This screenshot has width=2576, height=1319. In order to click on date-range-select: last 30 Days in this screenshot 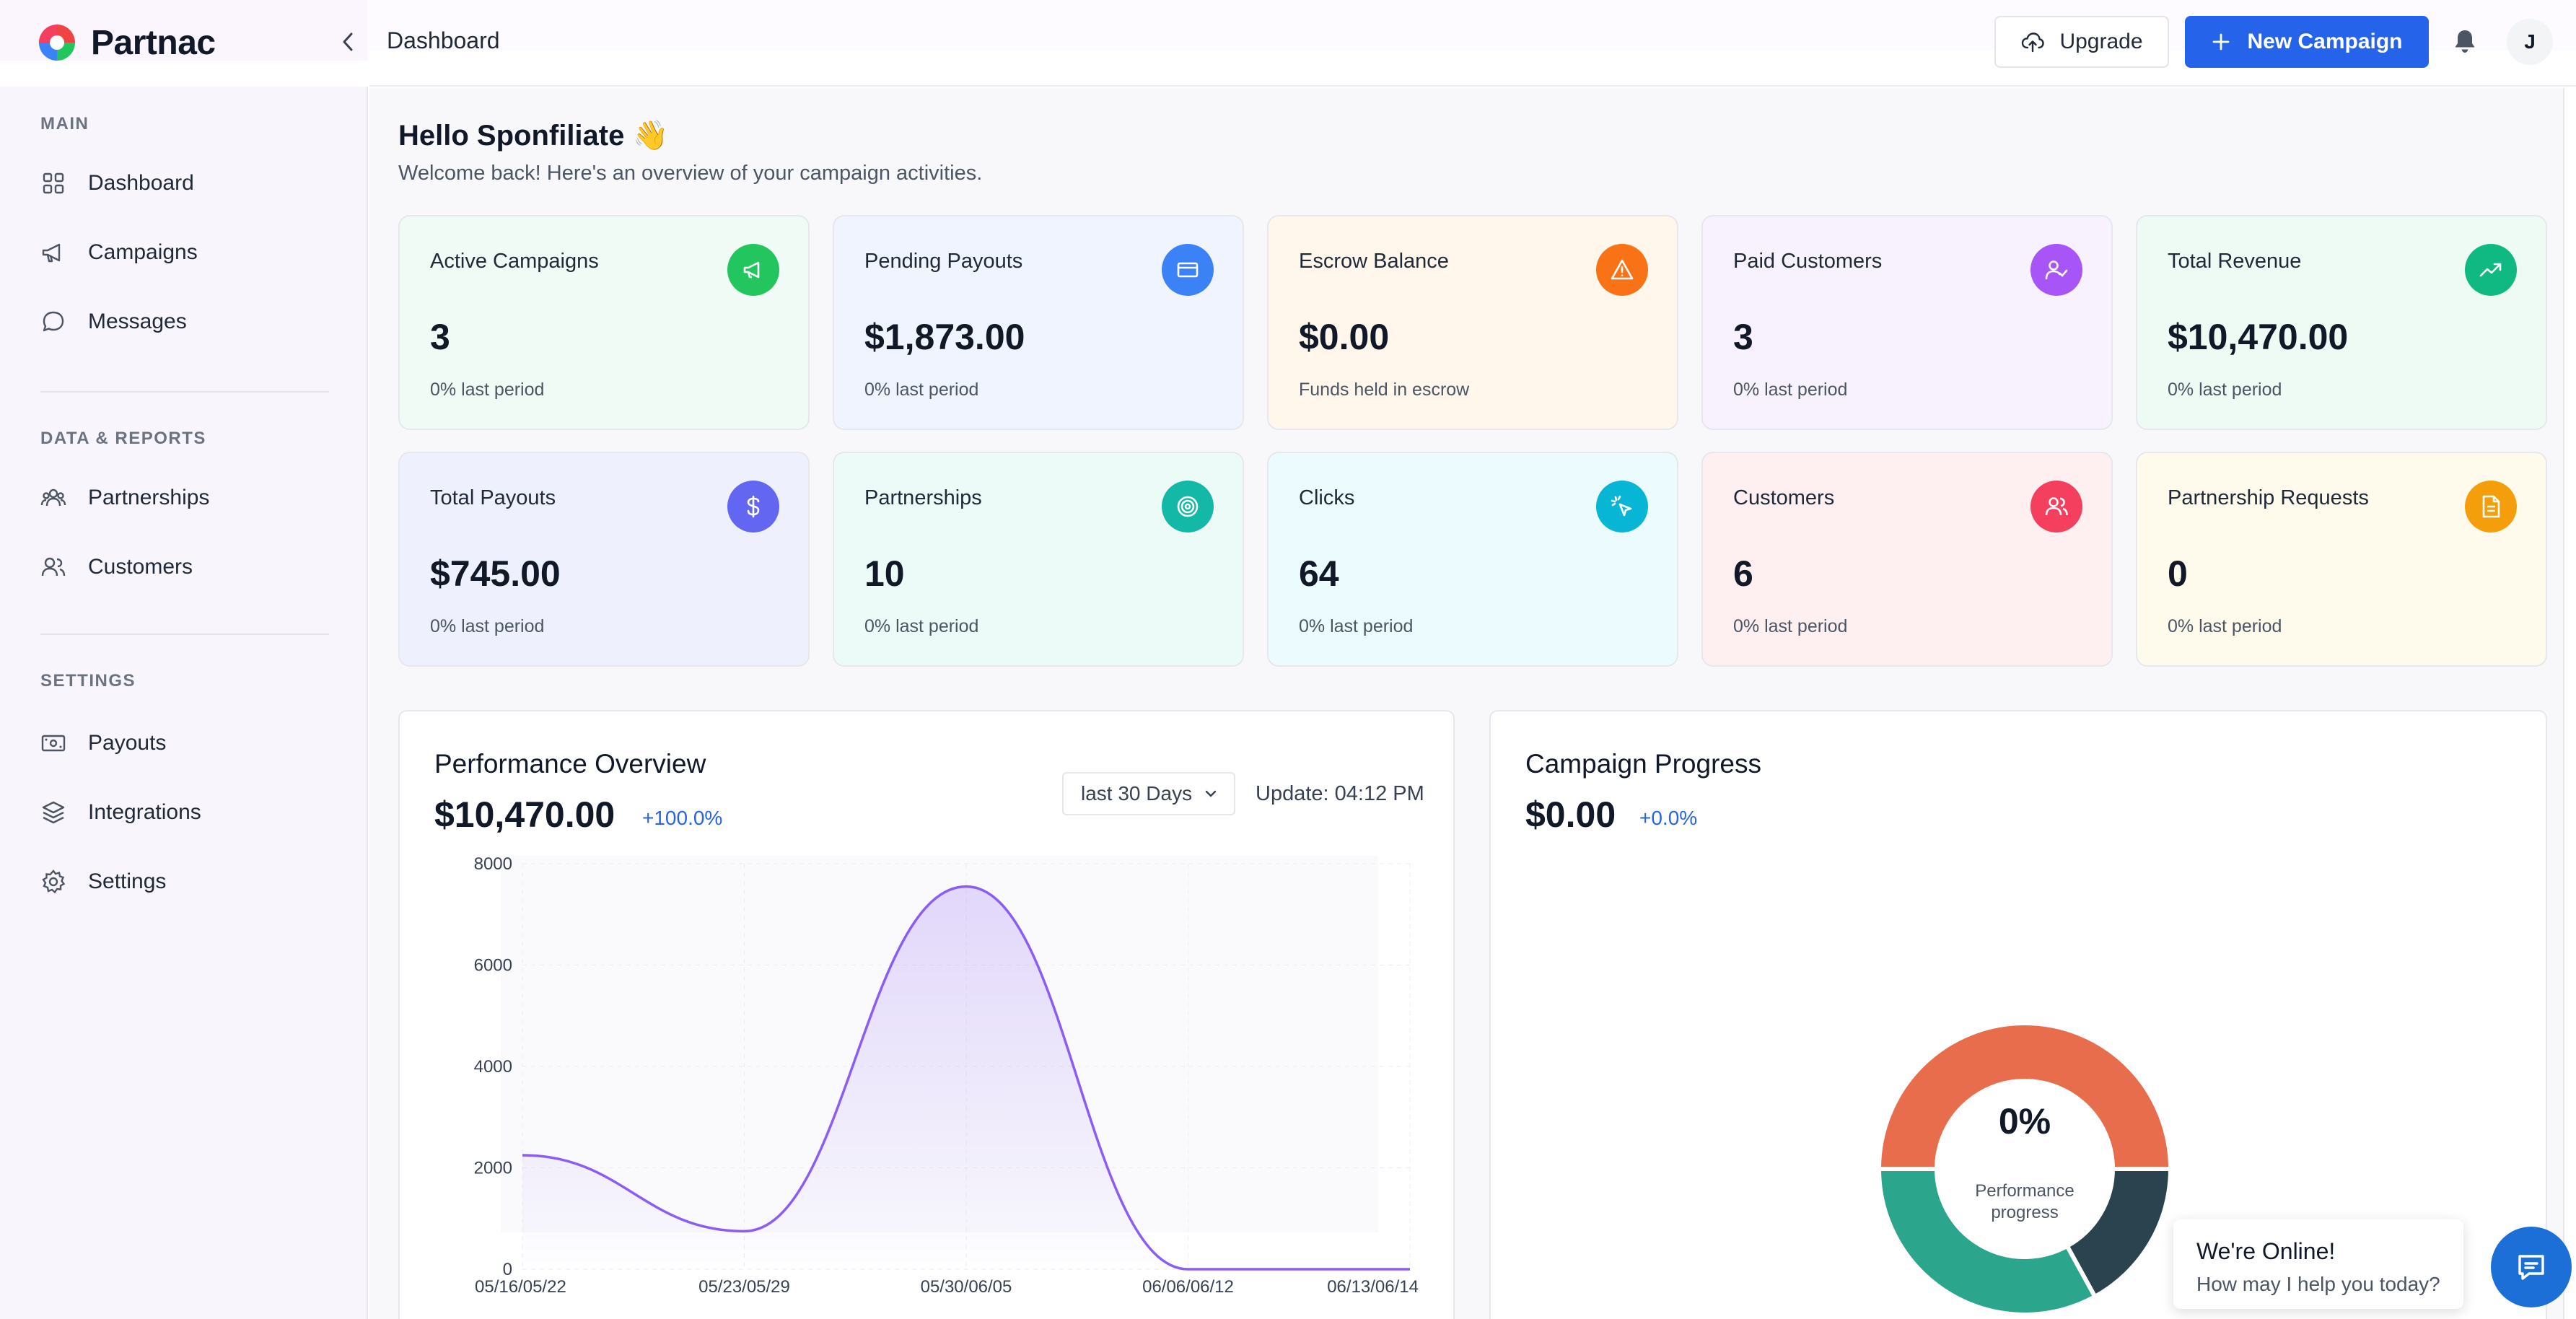, I will do `click(1148, 793)`.